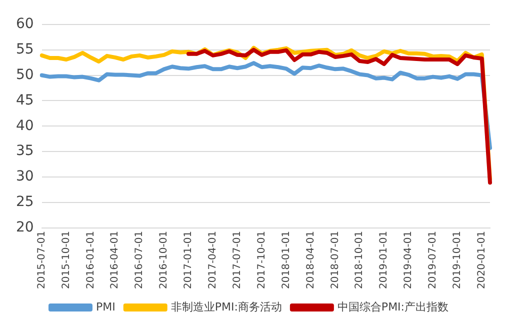 The image size is (513, 331). What do you see at coordinates (188, 260) in the screenshot?
I see `x-tick-label: 2017-01-01` at bounding box center [188, 260].